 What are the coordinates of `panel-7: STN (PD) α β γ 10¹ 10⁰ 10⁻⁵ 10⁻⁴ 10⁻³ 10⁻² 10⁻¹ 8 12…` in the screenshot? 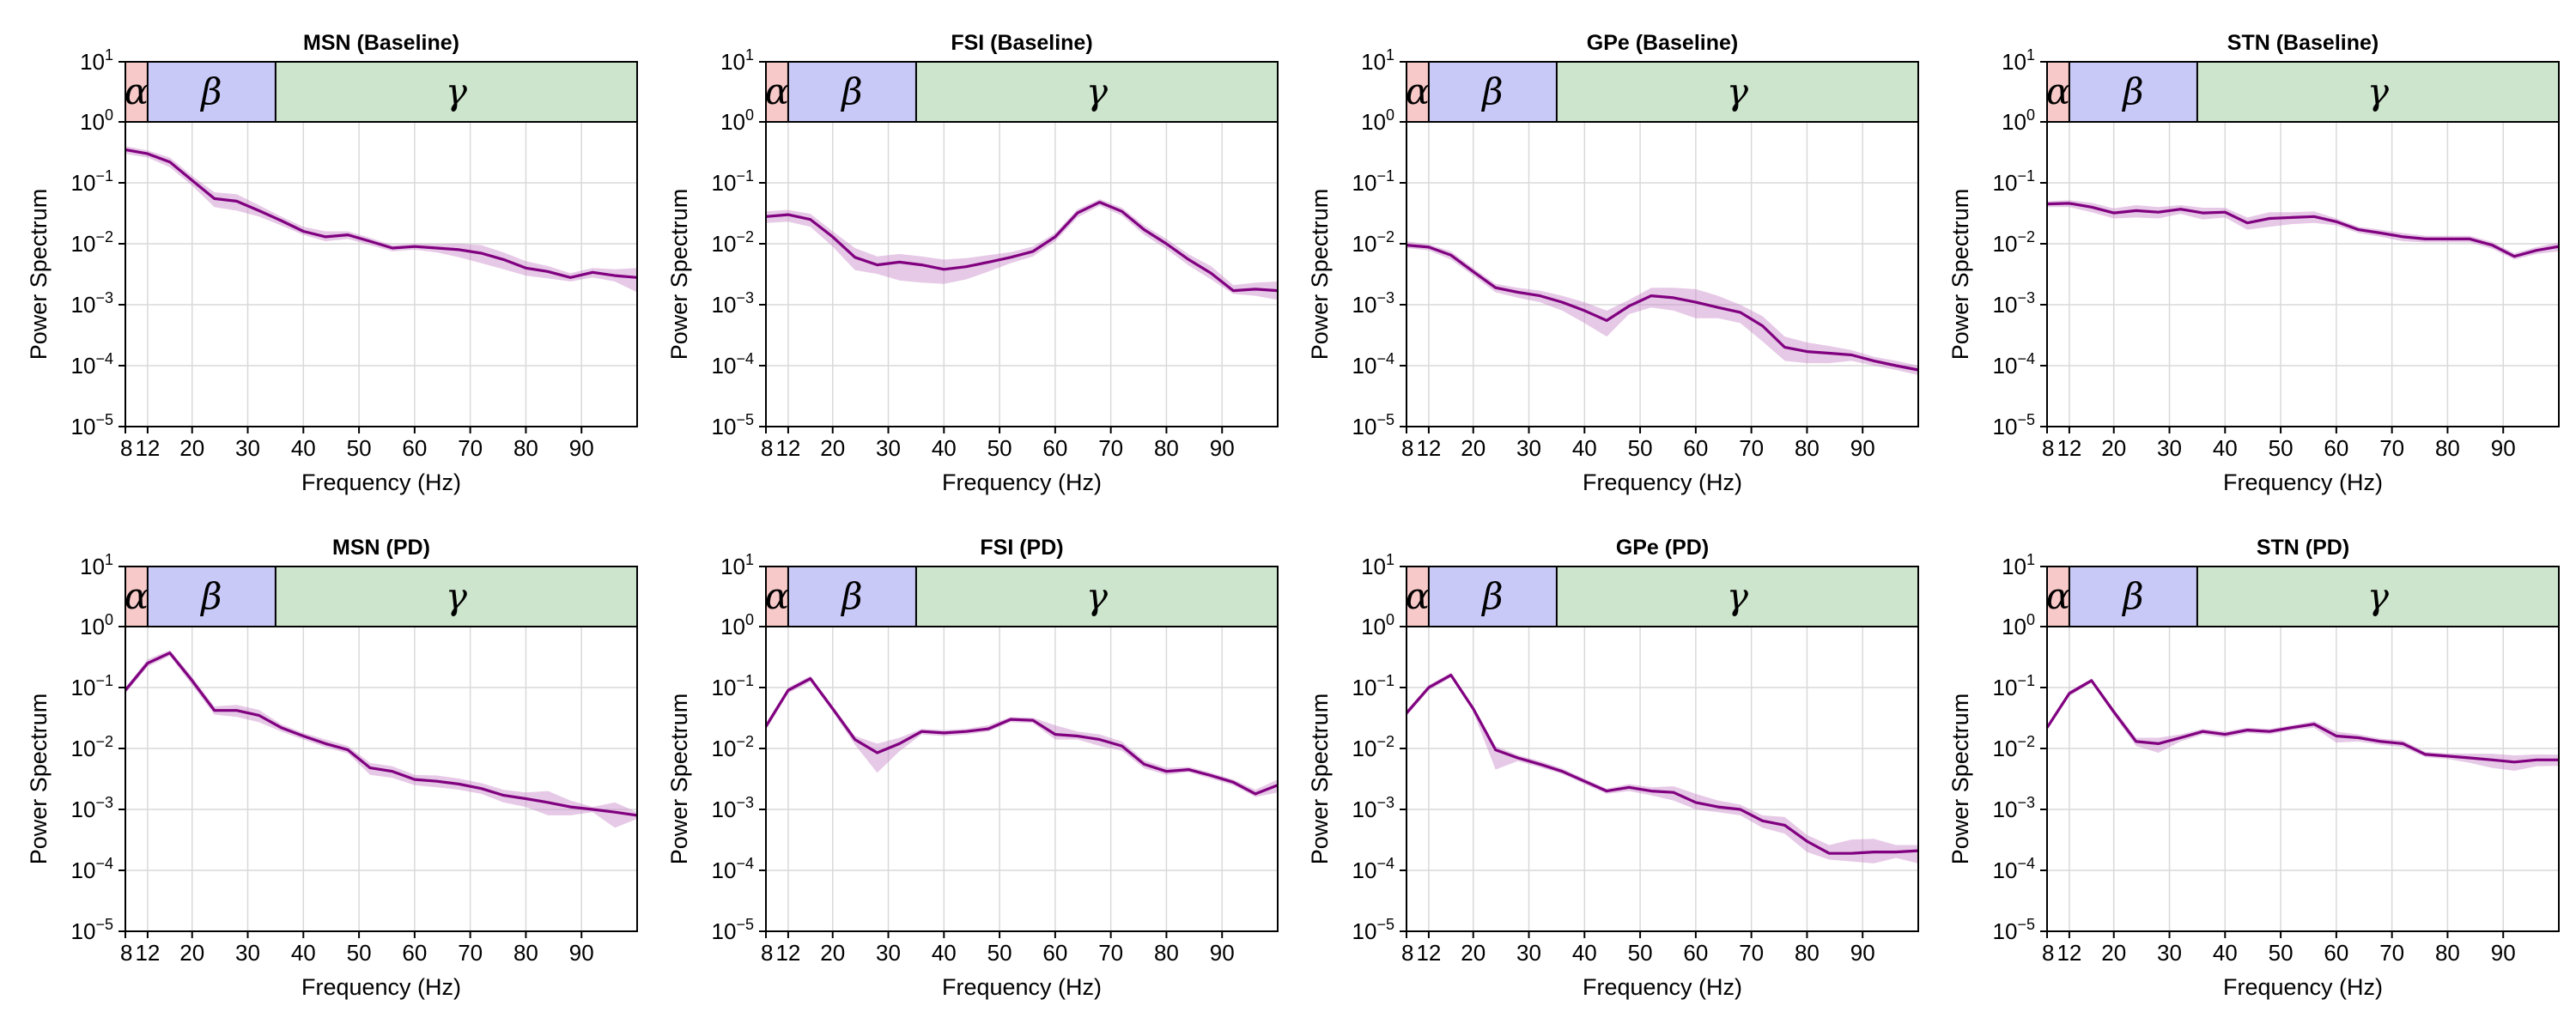 It's located at (2253, 768).